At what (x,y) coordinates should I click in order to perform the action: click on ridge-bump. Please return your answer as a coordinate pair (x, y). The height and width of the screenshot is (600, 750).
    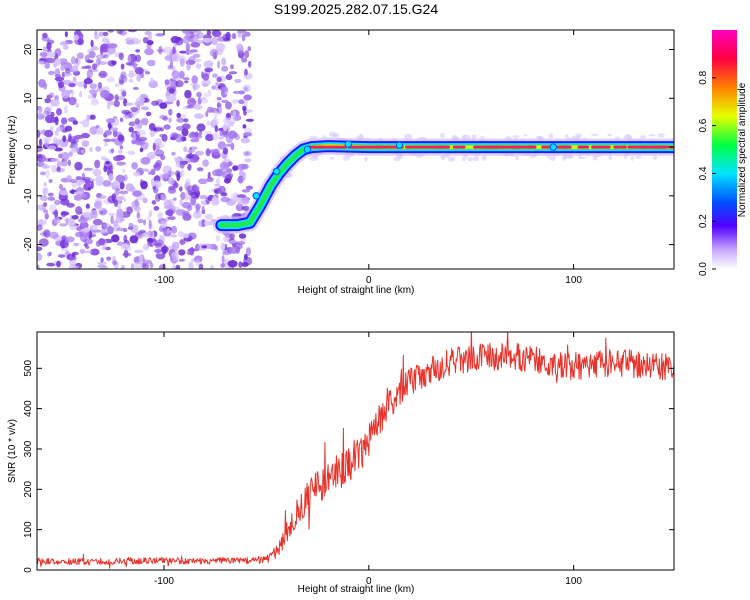
    Looking at the image, I should click on (307, 149).